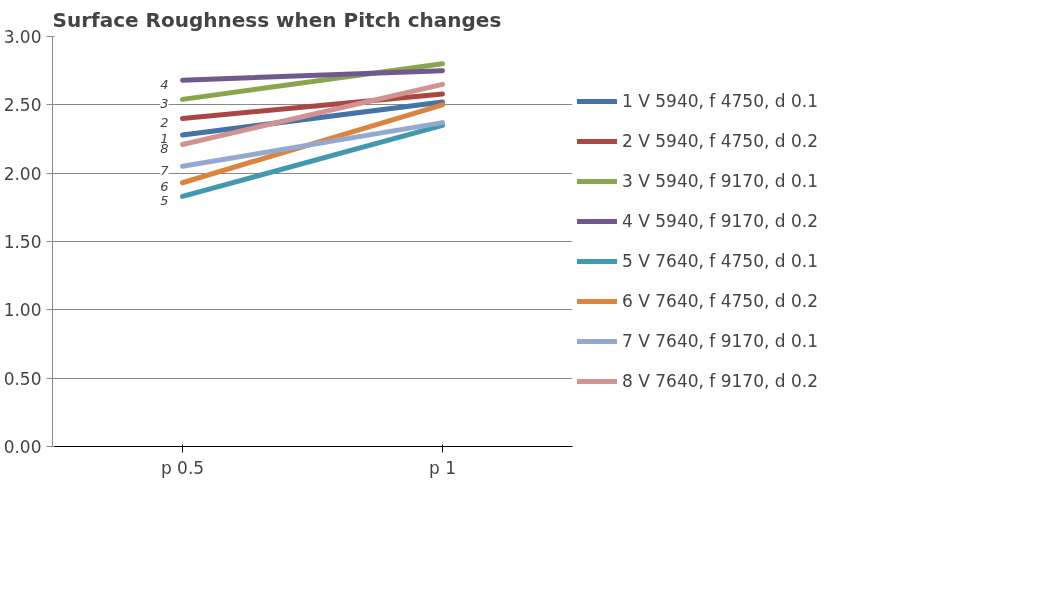 This screenshot has width=1054, height=592. What do you see at coordinates (720, 381) in the screenshot?
I see `legend-label: 8 V 7640, f 9170, d 0.2` at bounding box center [720, 381].